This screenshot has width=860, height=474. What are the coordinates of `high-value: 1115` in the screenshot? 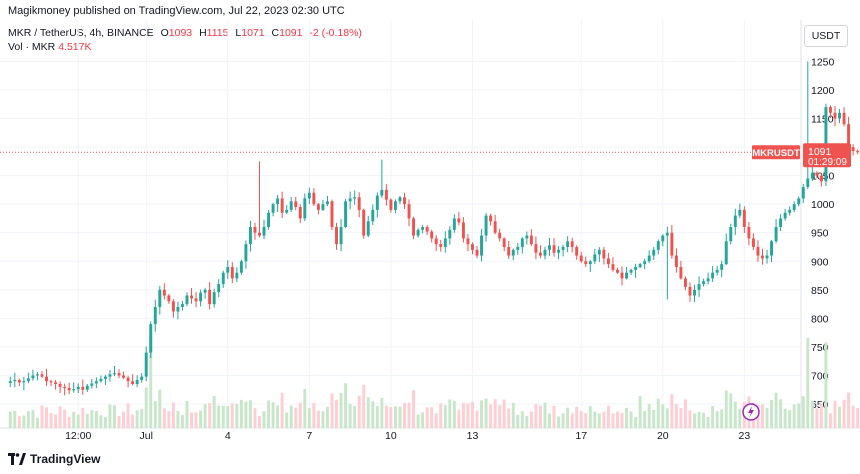 It's located at (217, 33).